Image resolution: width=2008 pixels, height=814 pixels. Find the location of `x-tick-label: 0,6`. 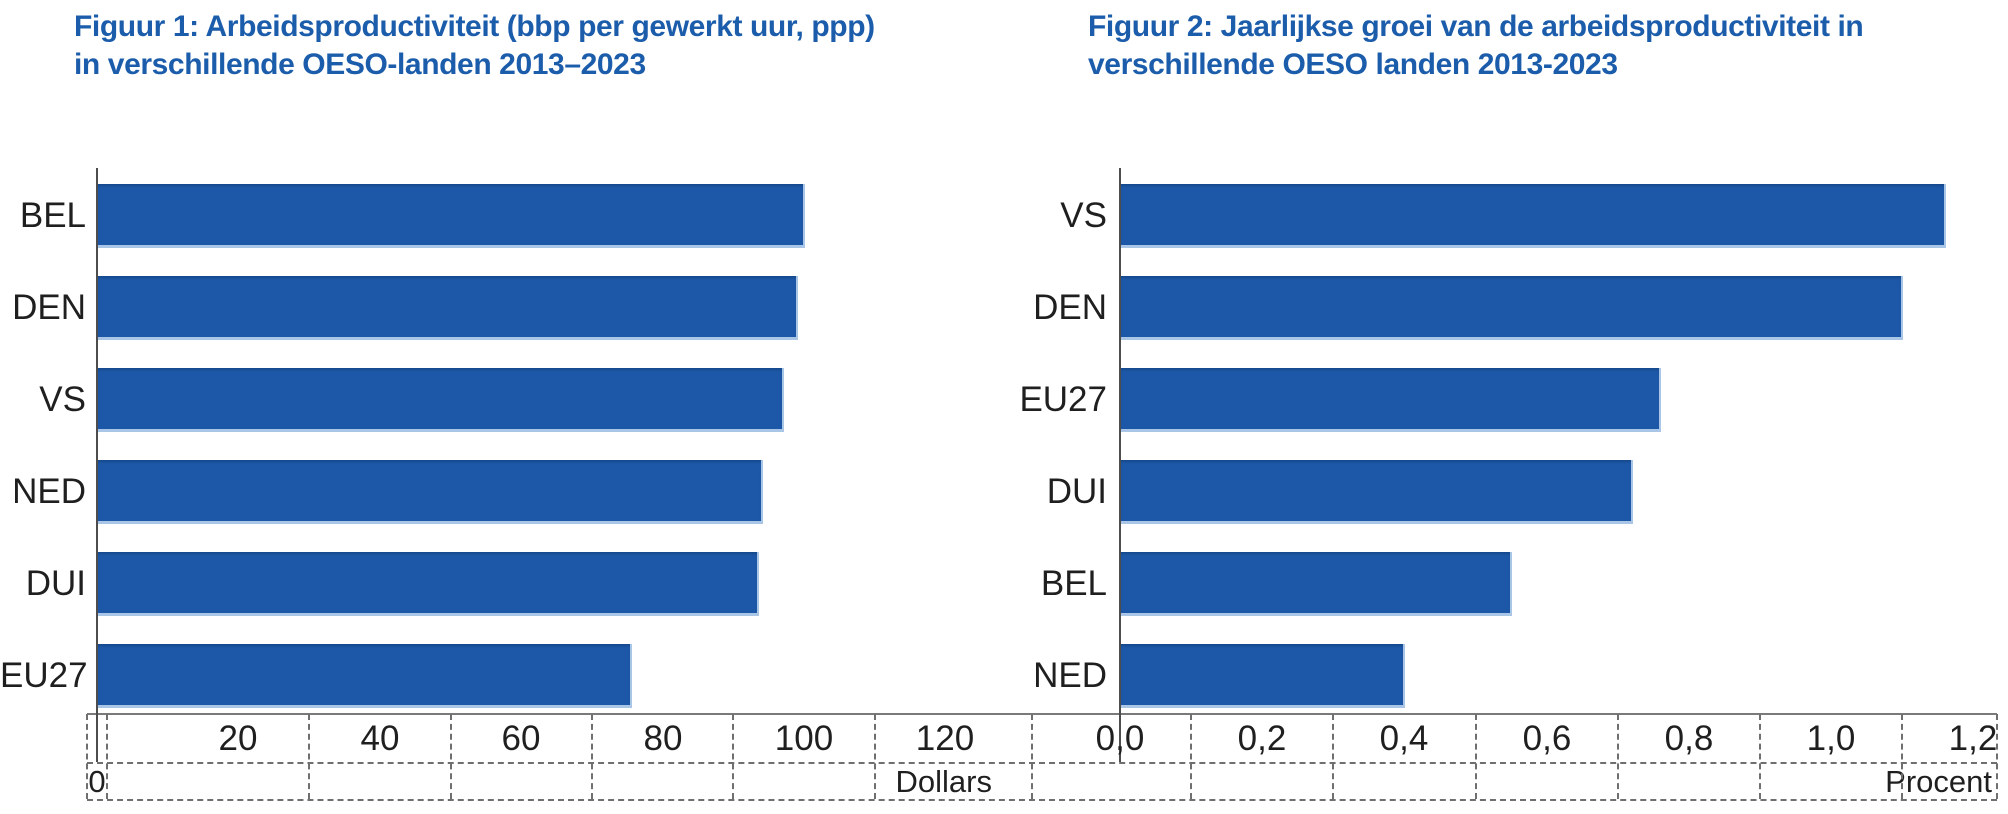

x-tick-label: 0,6 is located at coordinates (1547, 738).